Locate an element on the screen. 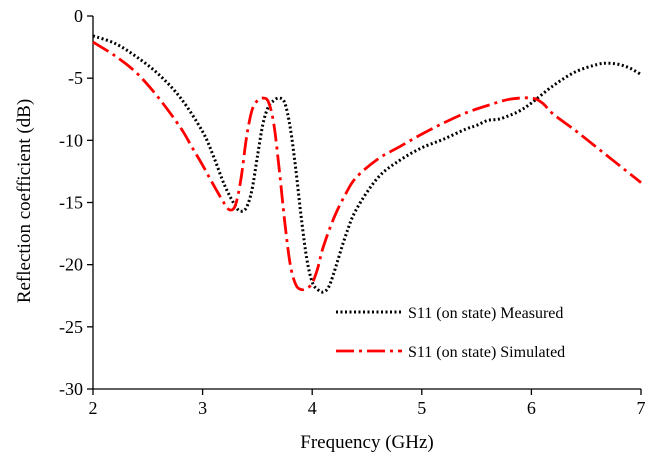  x-axis-title: Frequency (GHz) is located at coordinates (366, 442).